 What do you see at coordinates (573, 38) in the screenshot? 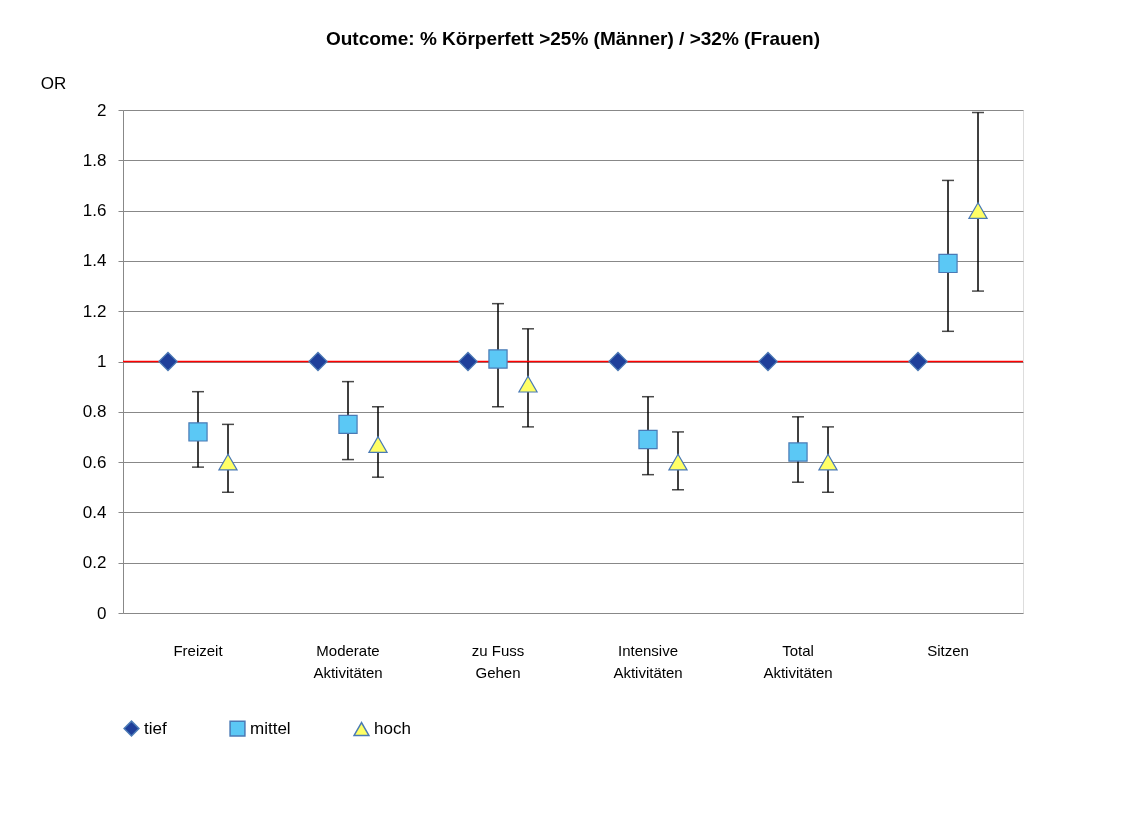
I see `chart-title: Outcome: % Körperfett >25% (Männer) / >32% (Frauen)` at bounding box center [573, 38].